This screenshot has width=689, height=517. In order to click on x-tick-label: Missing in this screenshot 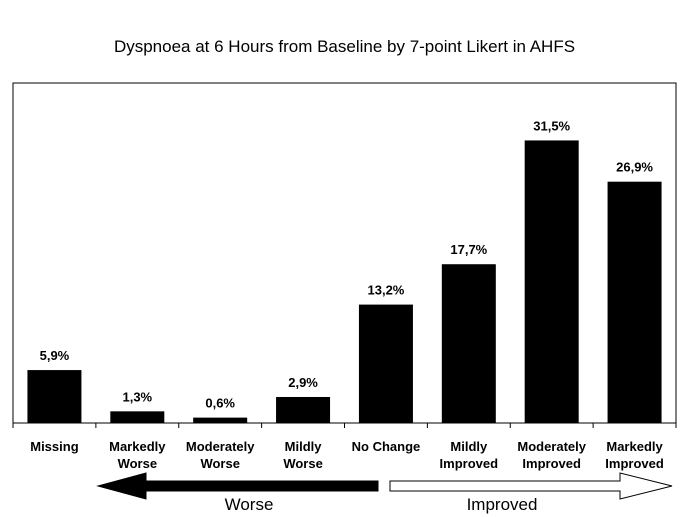, I will do `click(54, 446)`.